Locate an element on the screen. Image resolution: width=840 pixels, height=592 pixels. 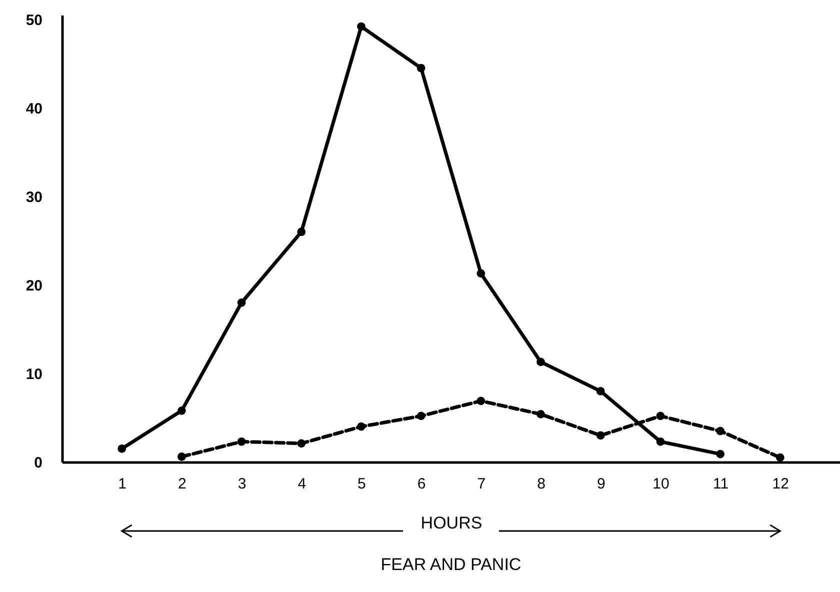
x-tick-label: 12 is located at coordinates (780, 484).